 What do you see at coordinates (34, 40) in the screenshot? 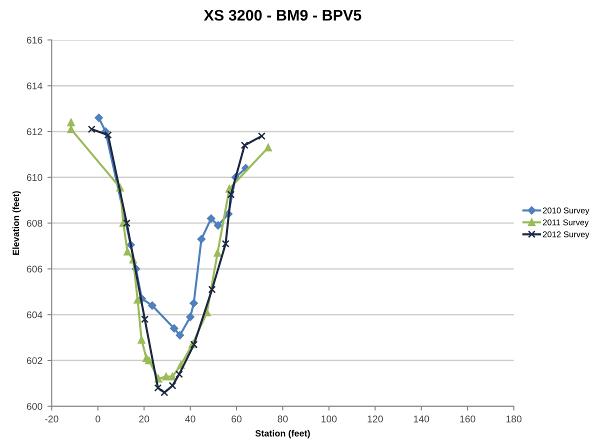
I see `y-tick-label: 616` at bounding box center [34, 40].